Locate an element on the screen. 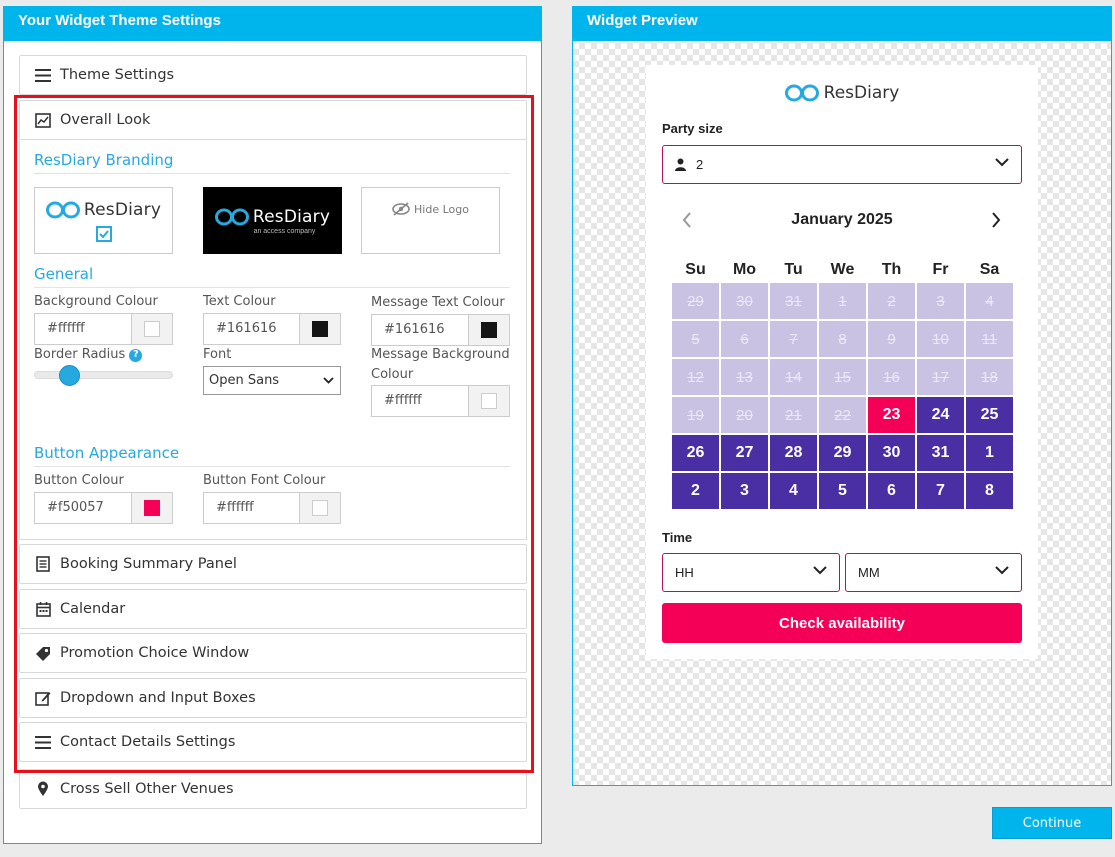 Image resolution: width=1115 pixels, height=857 pixels. minute-select: MM is located at coordinates (933, 572).